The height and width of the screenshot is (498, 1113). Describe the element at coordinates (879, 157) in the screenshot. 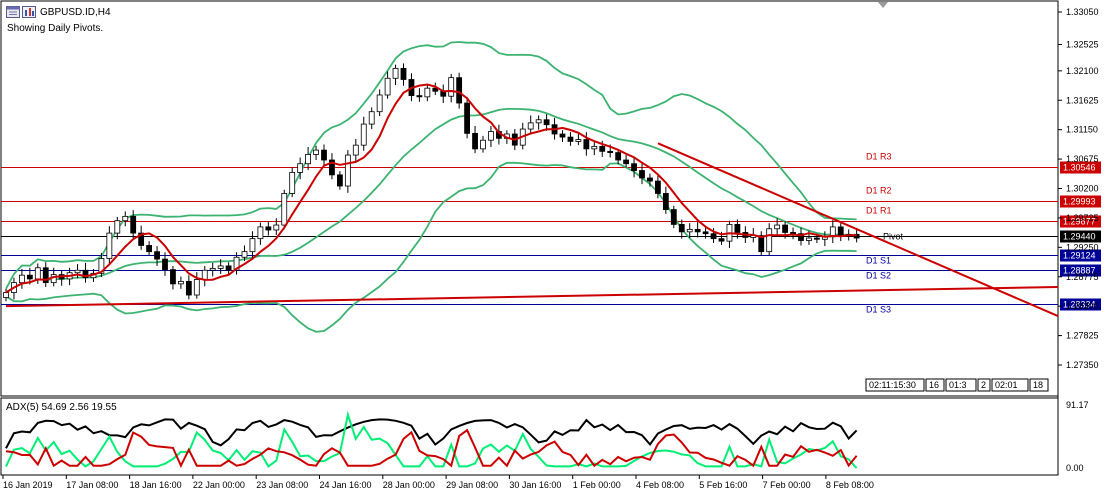

I see `pivot-label: D1 R3` at that location.